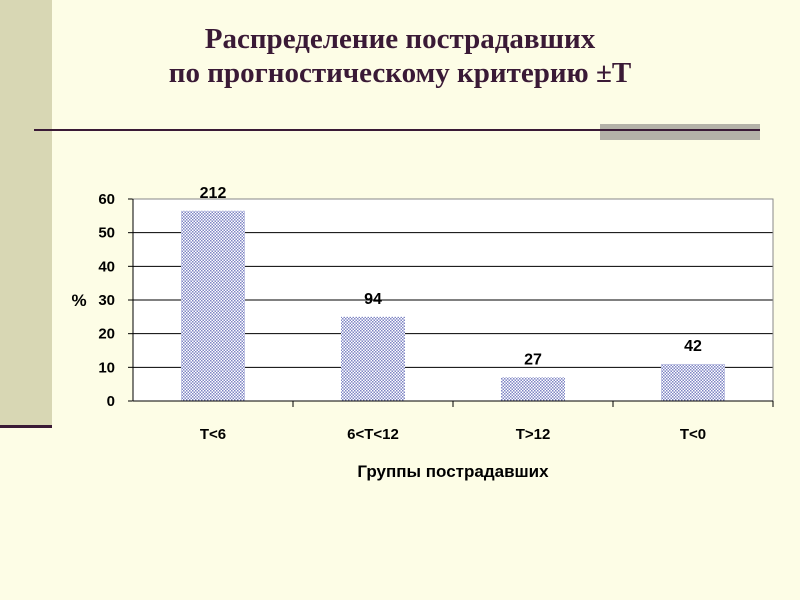 This screenshot has height=600, width=800. What do you see at coordinates (400, 39) in the screenshot?
I see `slide-title-line-1: Распределение пострадавших` at bounding box center [400, 39].